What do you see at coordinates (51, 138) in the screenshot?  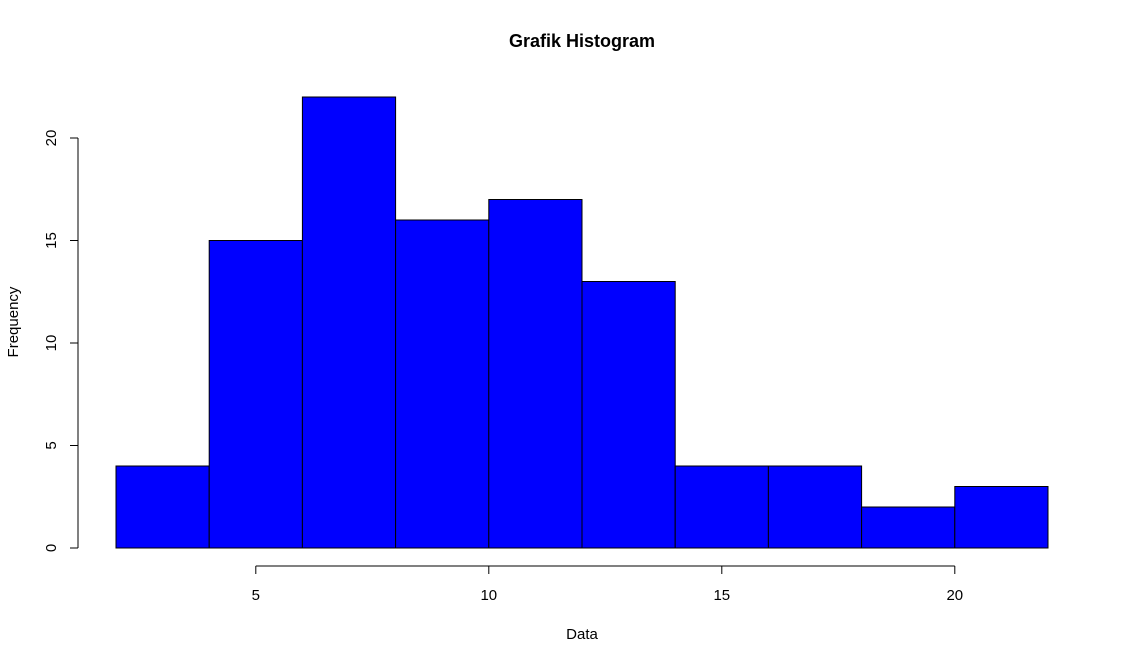 I see `y-tick-label: 20` at bounding box center [51, 138].